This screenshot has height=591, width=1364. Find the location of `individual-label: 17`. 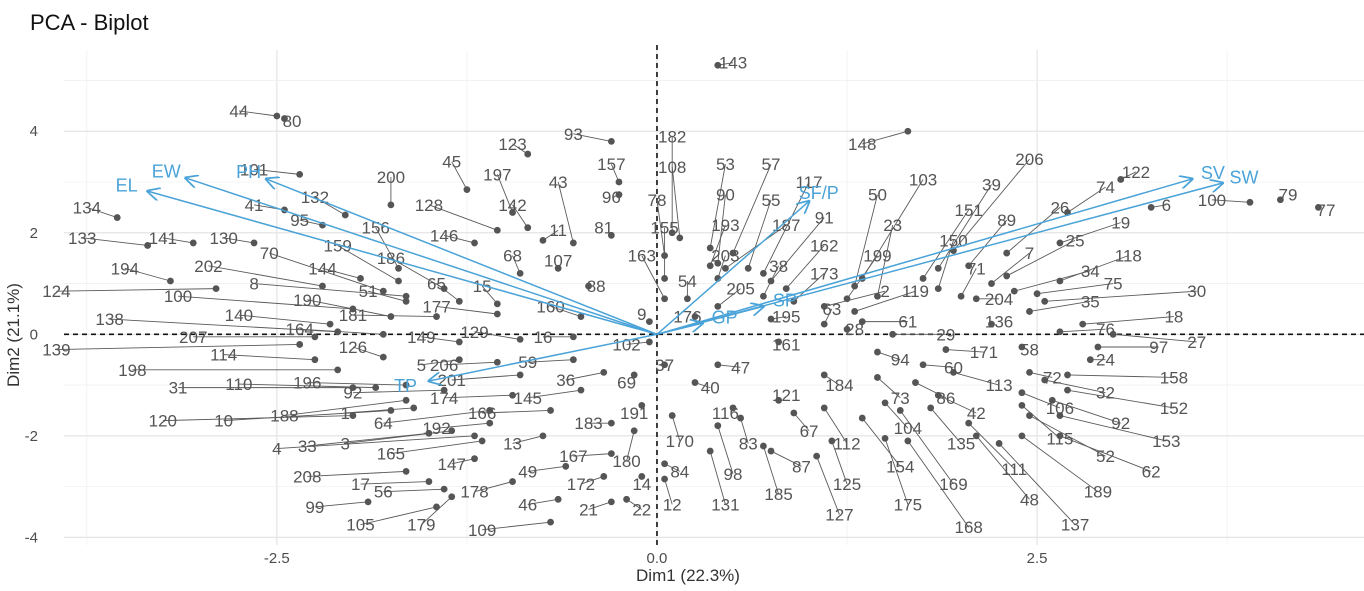

individual-label: 17 is located at coordinates (360, 484).